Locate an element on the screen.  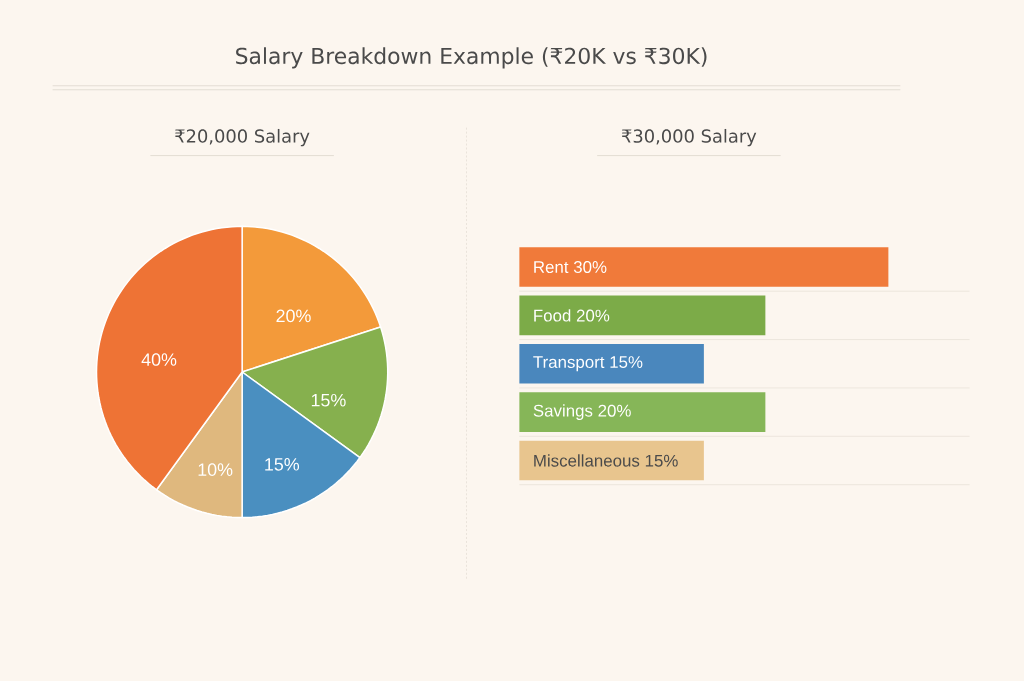
y-tick-label: Transport is located at coordinates (569, 364).